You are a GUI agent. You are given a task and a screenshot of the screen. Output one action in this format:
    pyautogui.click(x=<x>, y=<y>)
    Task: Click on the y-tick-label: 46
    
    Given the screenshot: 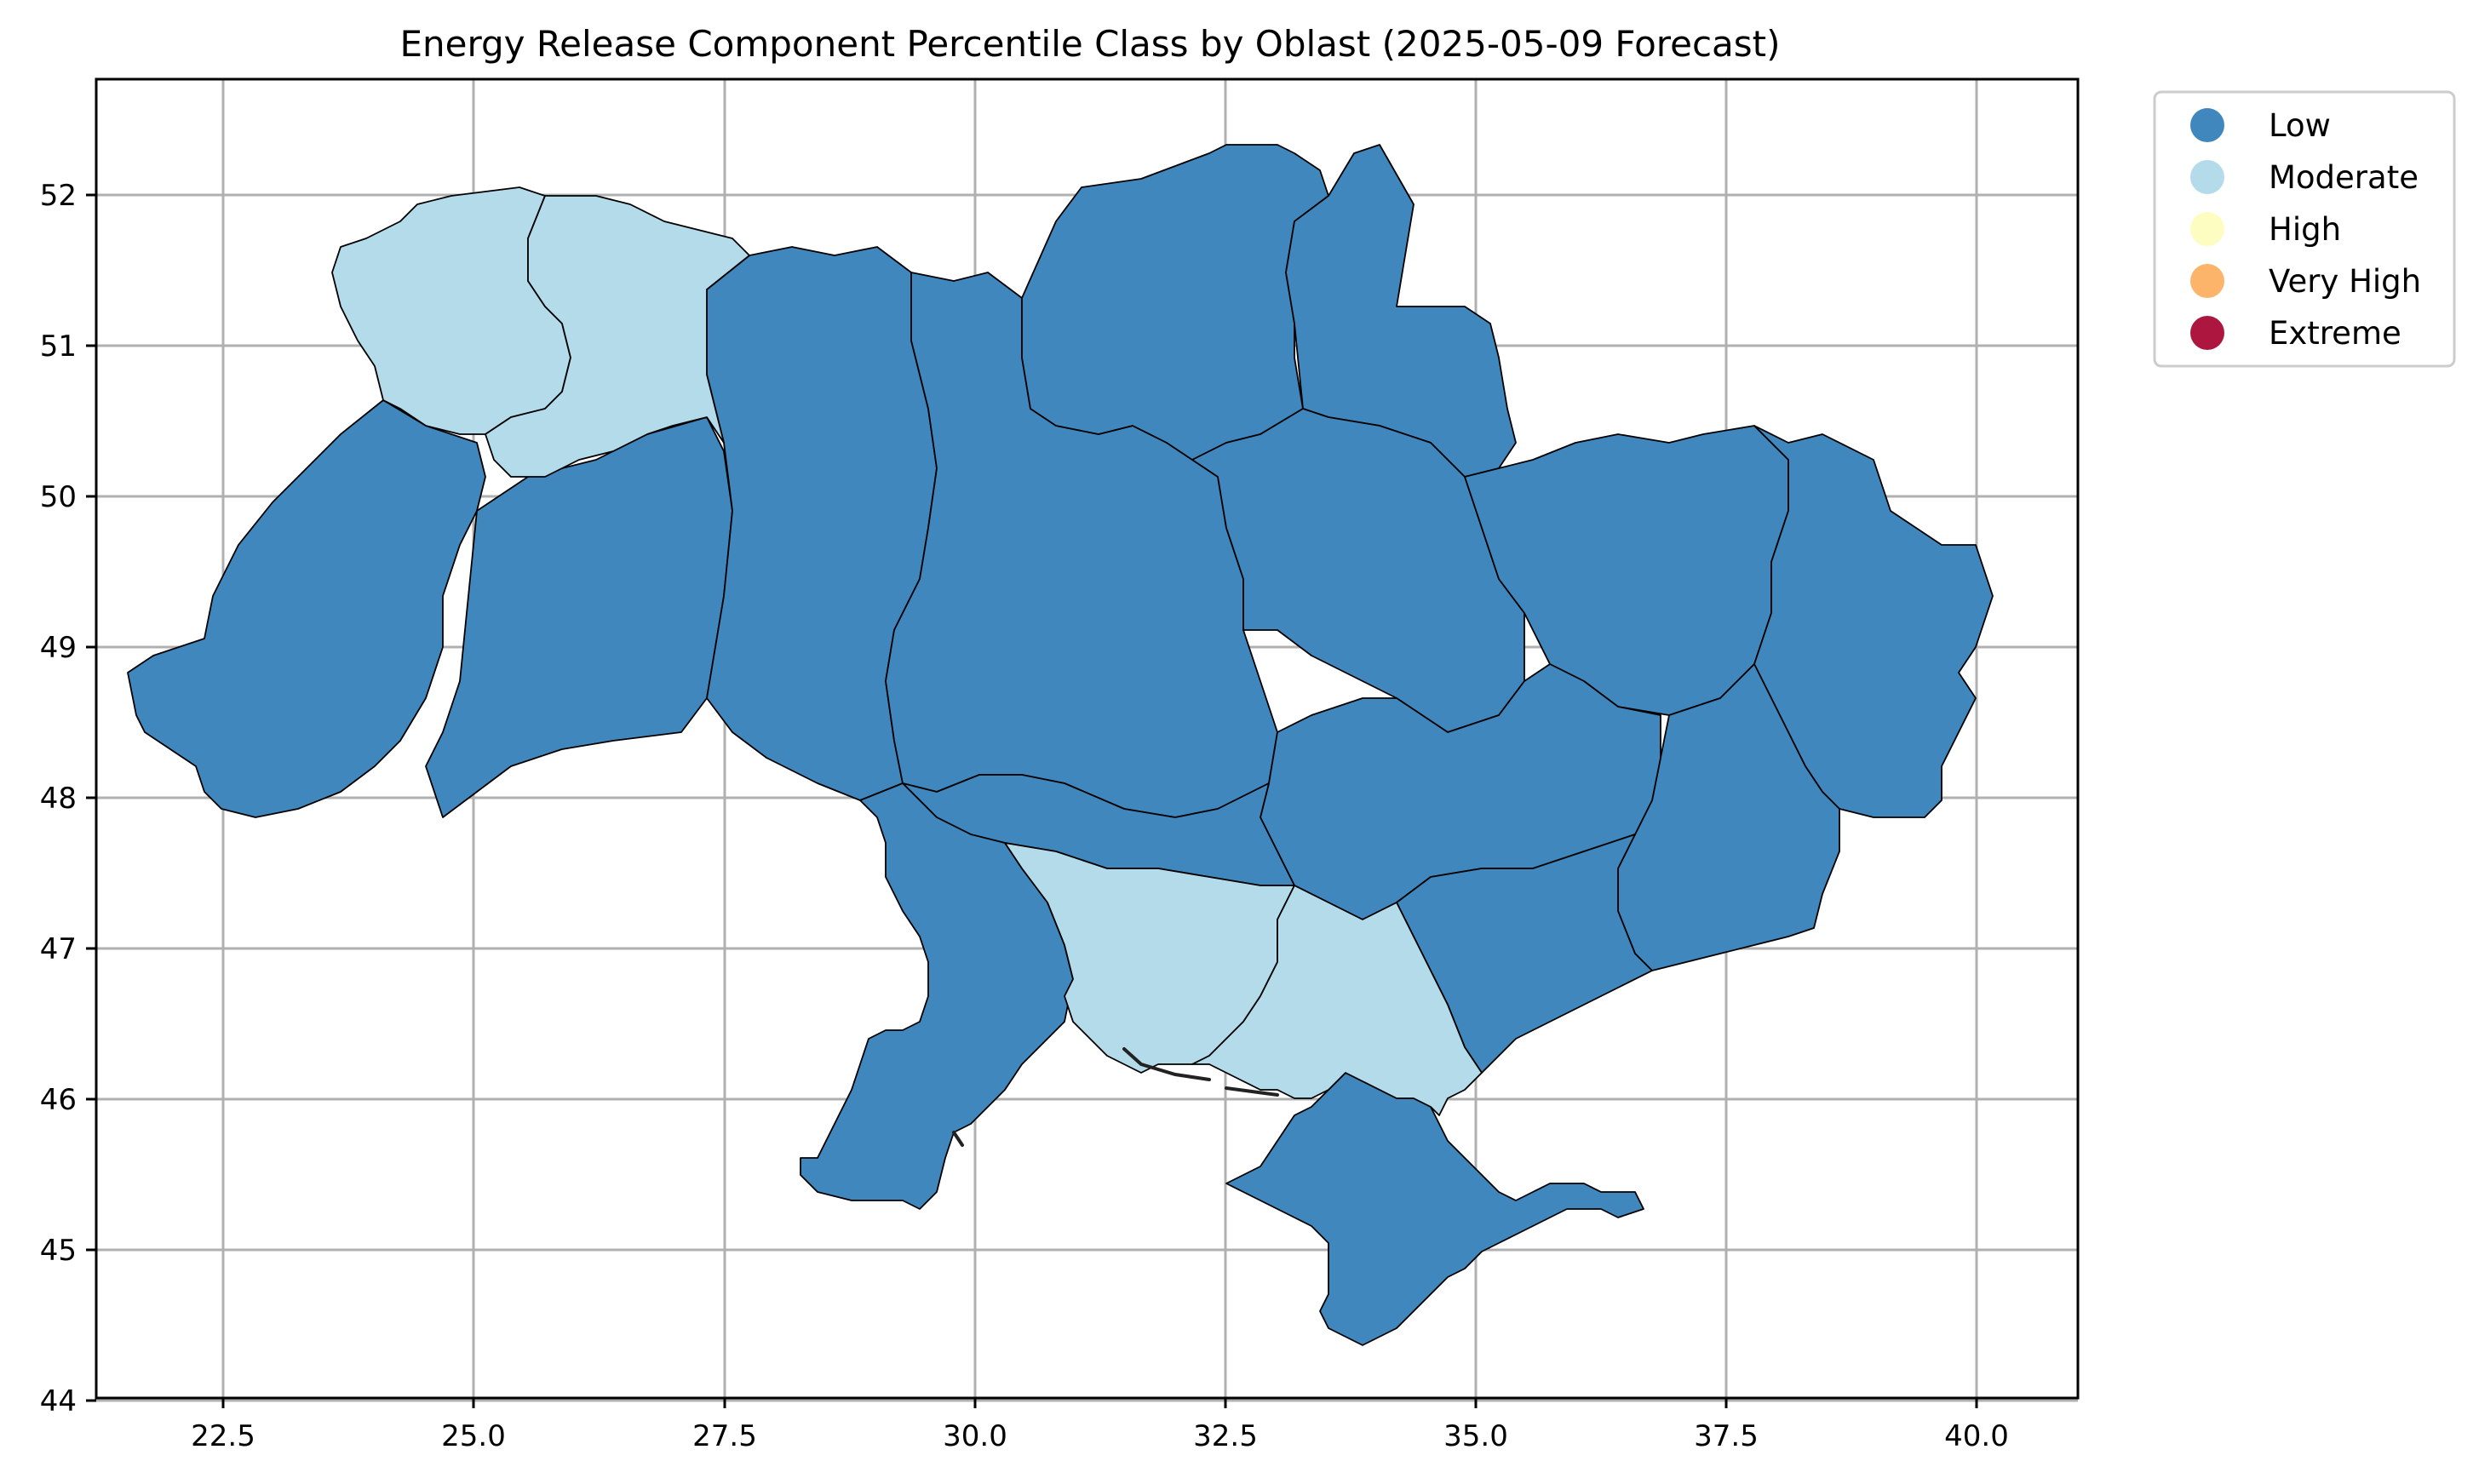 What is the action you would take?
    pyautogui.click(x=58, y=1100)
    